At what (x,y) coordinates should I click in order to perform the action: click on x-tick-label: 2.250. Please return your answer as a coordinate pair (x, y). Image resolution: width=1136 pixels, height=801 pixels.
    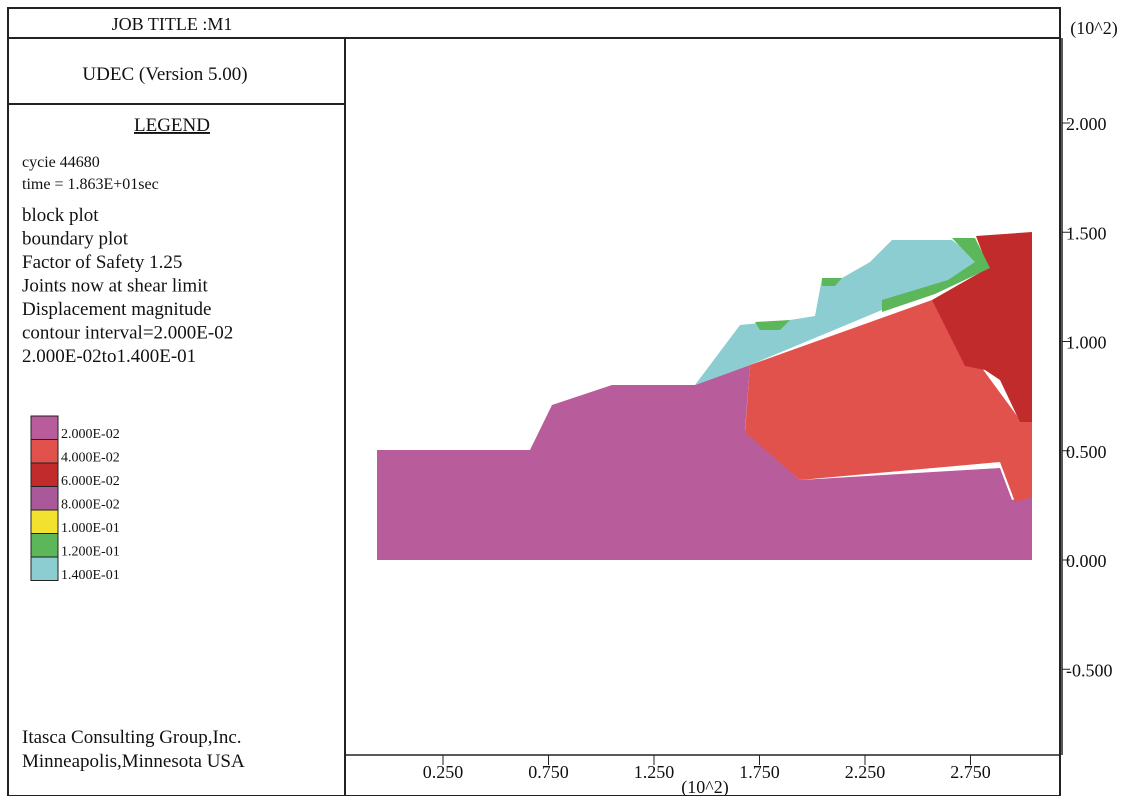
    Looking at the image, I should click on (865, 772).